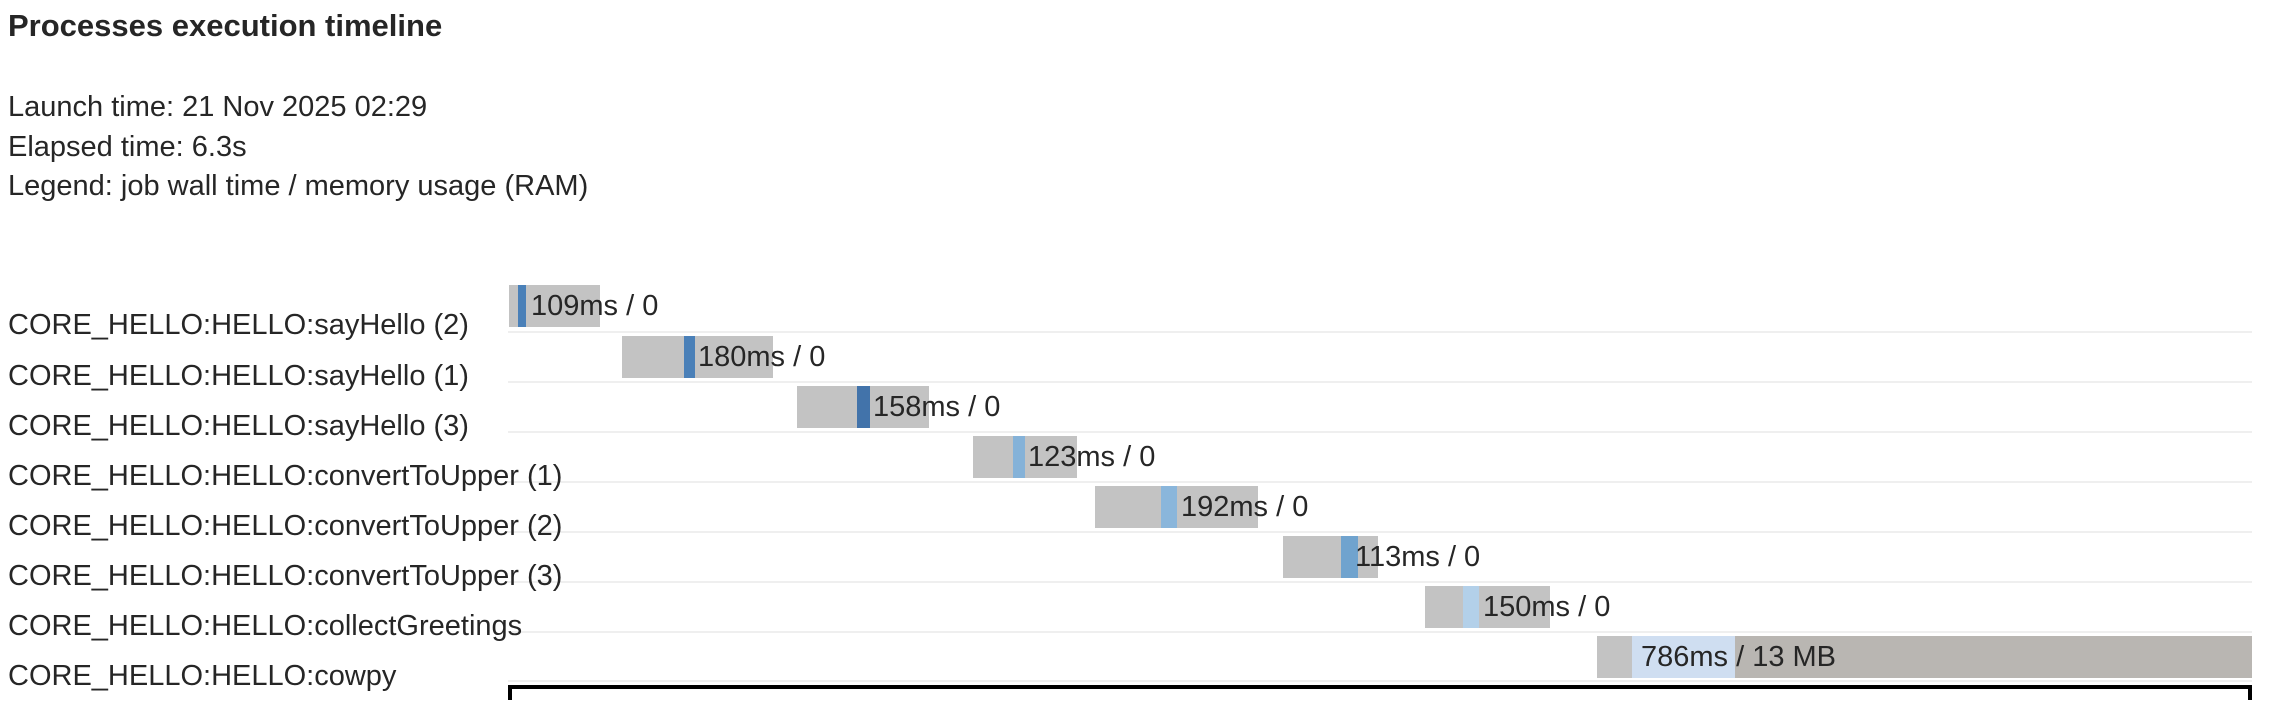 The height and width of the screenshot is (724, 2284). Describe the element at coordinates (127, 146) in the screenshot. I see `elapsed-time-text: Elapsed time: 6.3s` at that location.